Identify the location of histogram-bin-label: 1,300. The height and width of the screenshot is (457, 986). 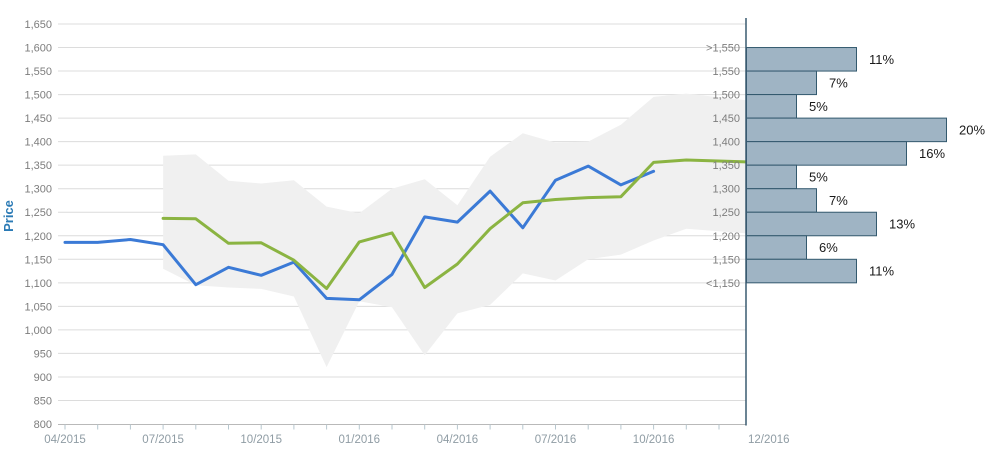
(726, 190).